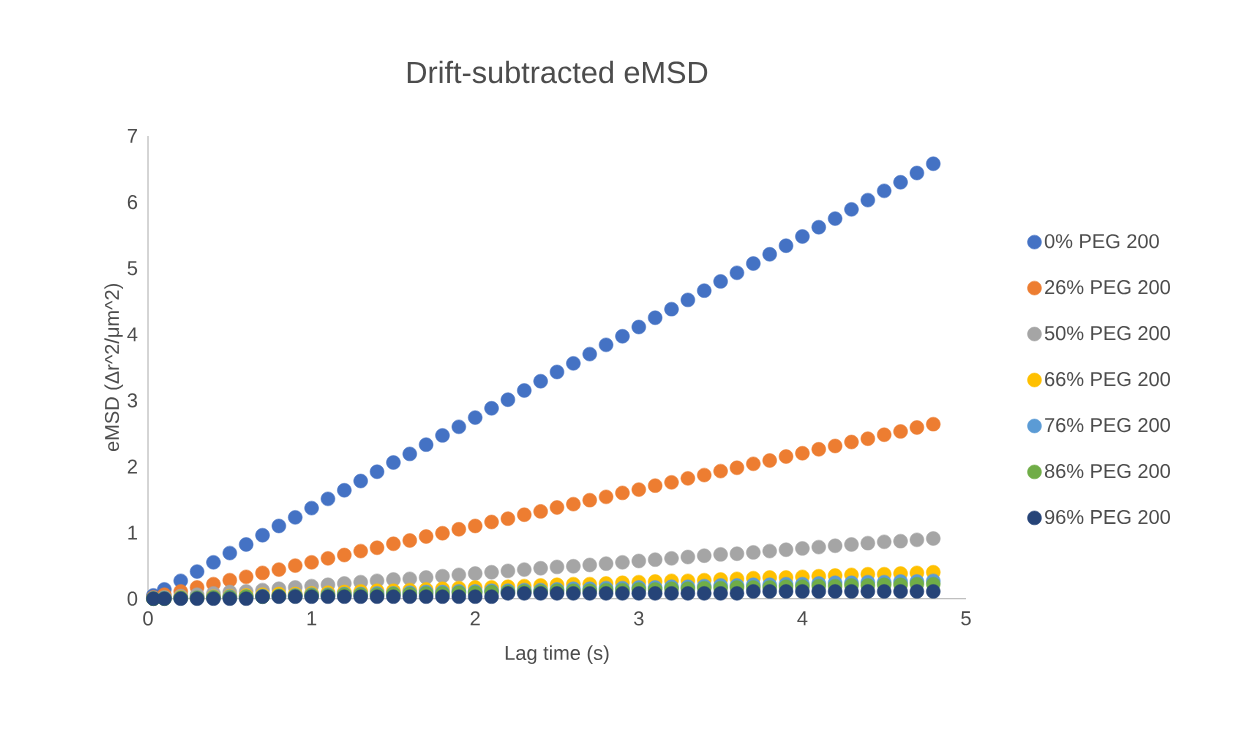 The image size is (1244, 749). I want to click on legend-label: 66% PEG 200, so click(1107, 379).